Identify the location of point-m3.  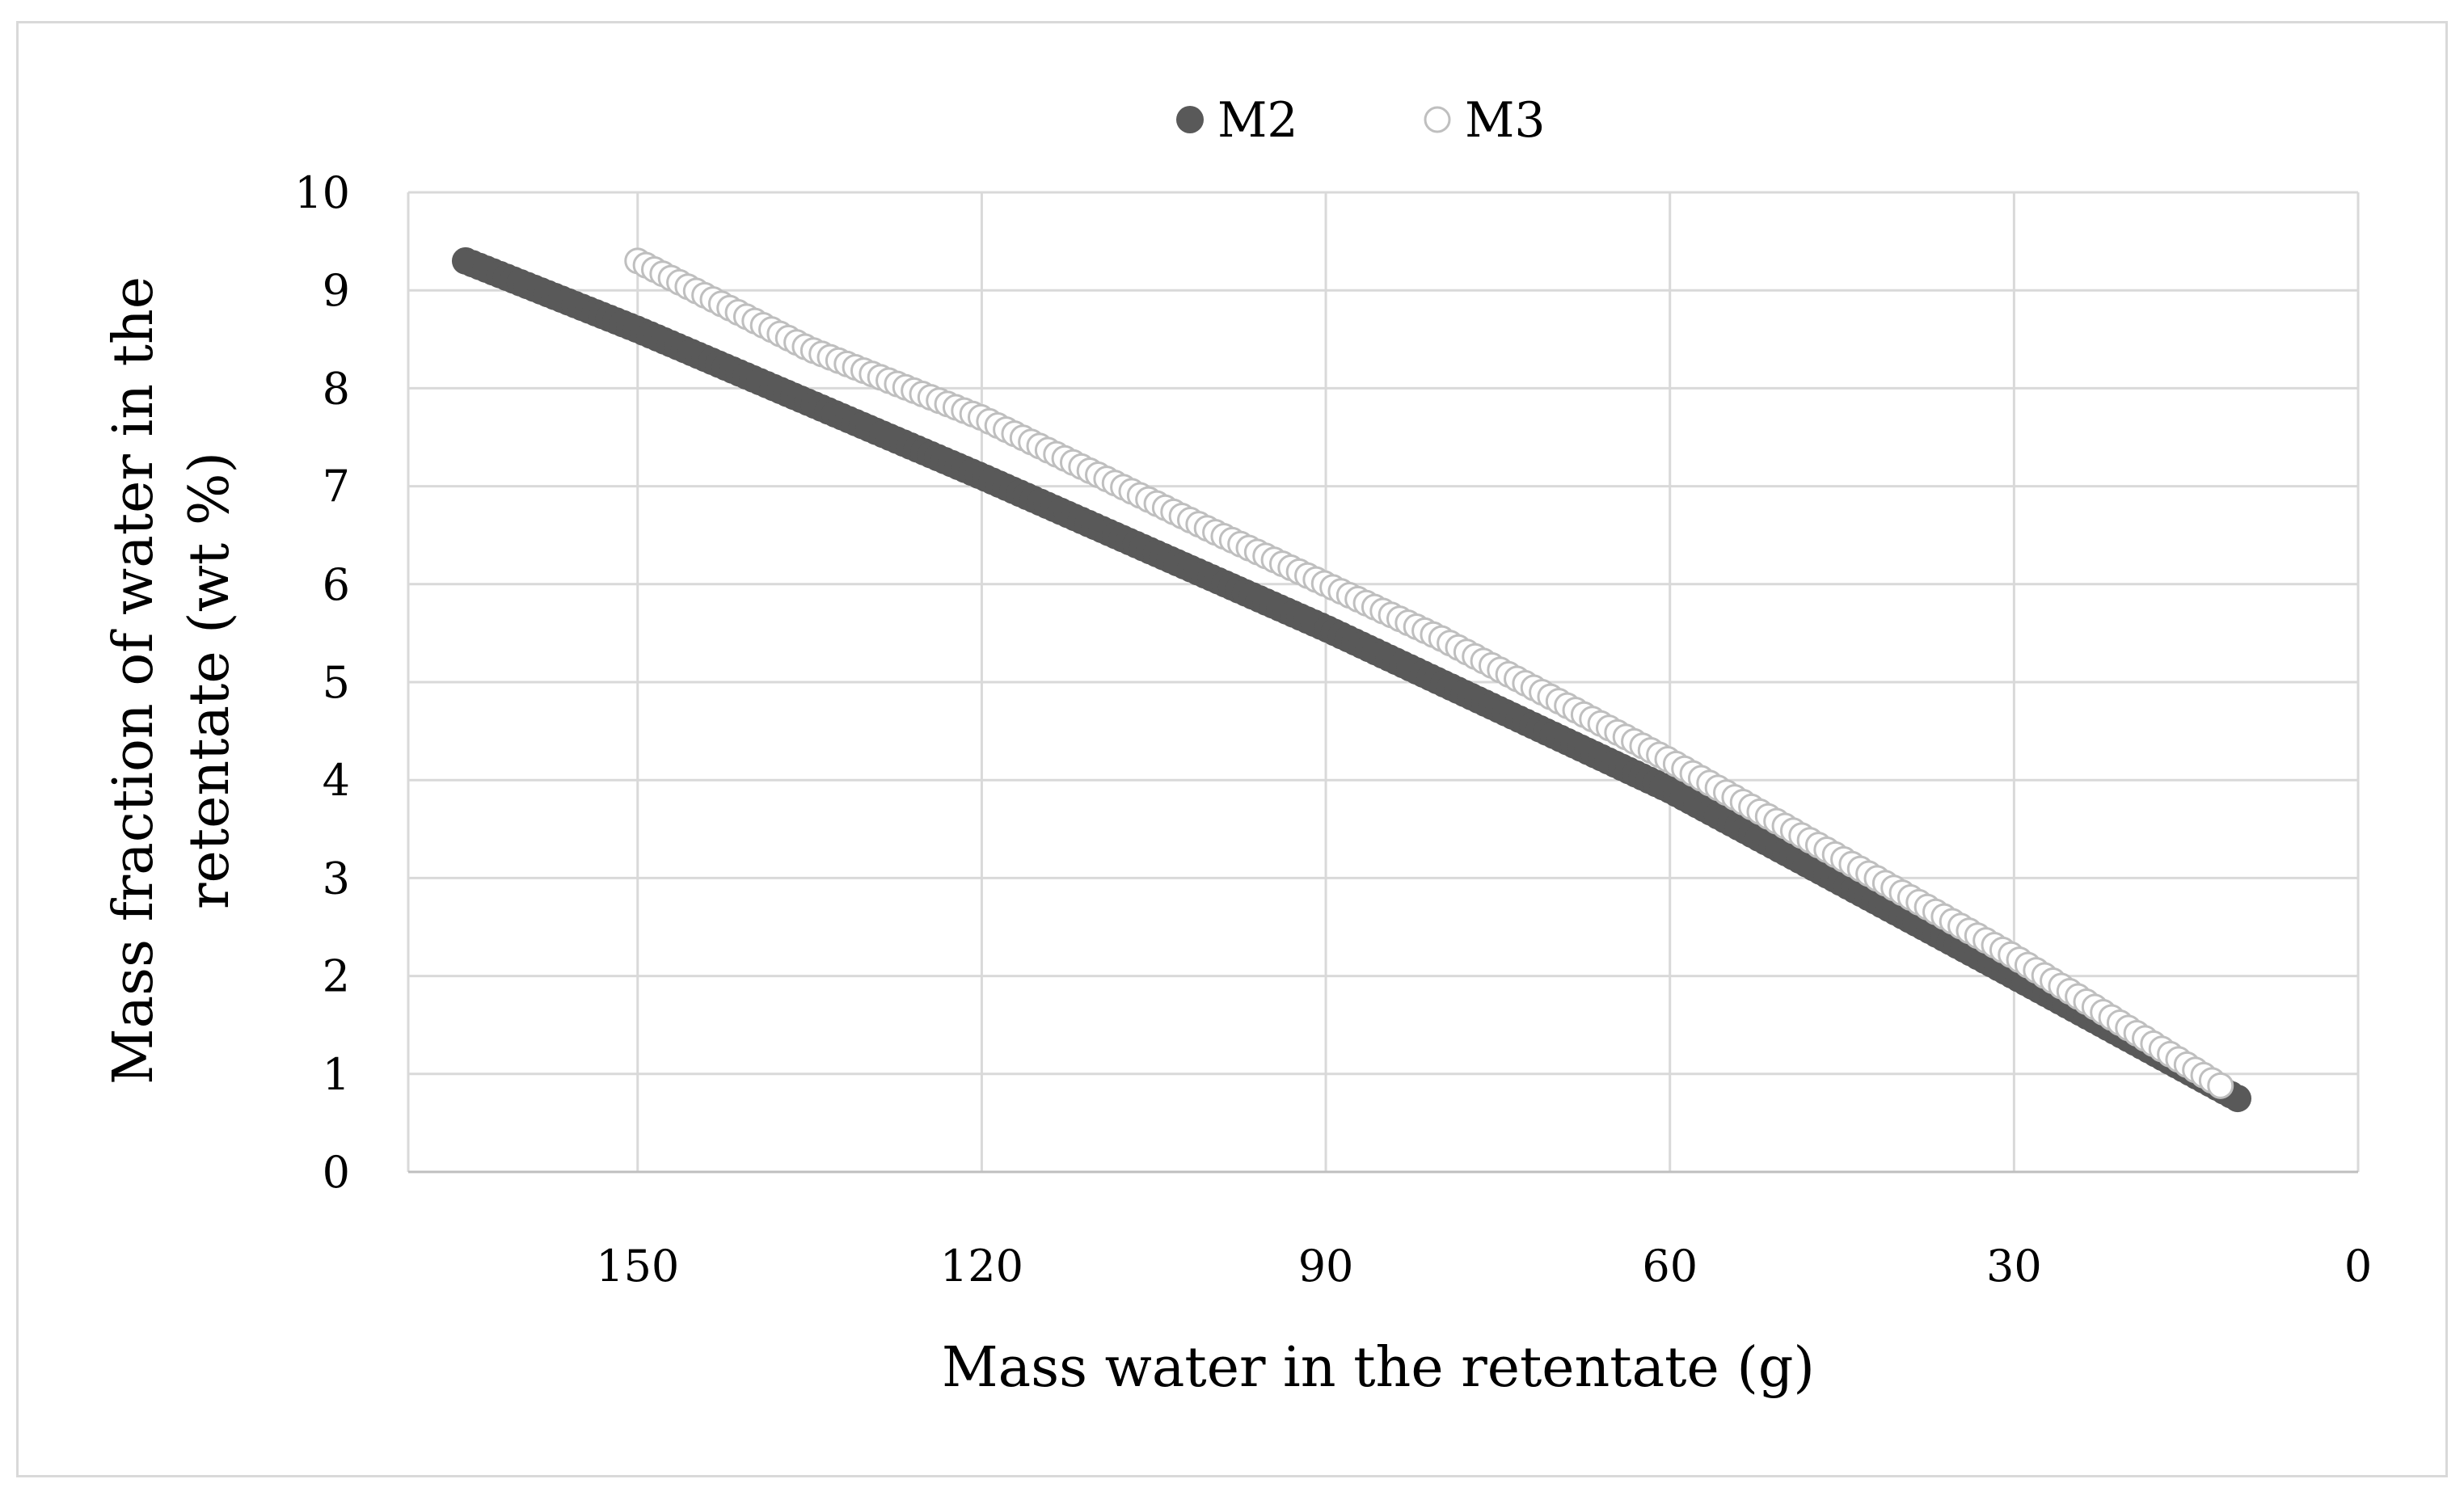
(2221, 1085).